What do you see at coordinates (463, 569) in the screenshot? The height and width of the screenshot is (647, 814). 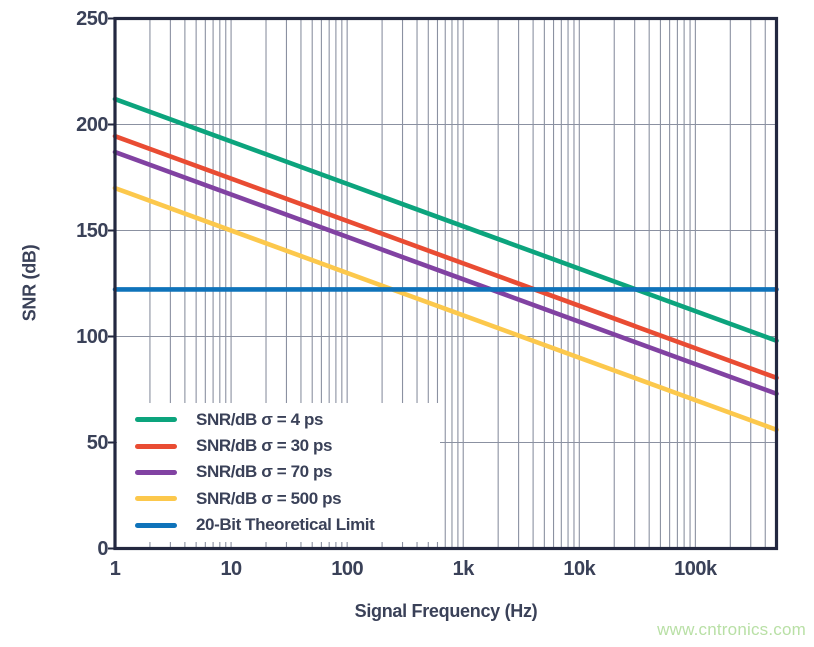 I see `x-tick-label-1k: 1k` at bounding box center [463, 569].